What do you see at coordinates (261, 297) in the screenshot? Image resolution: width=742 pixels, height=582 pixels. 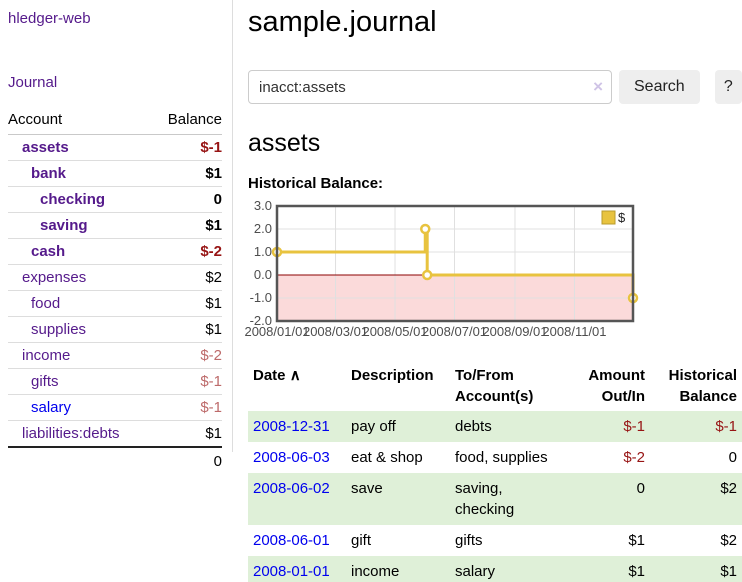 I see `svg-text: -1.0` at bounding box center [261, 297].